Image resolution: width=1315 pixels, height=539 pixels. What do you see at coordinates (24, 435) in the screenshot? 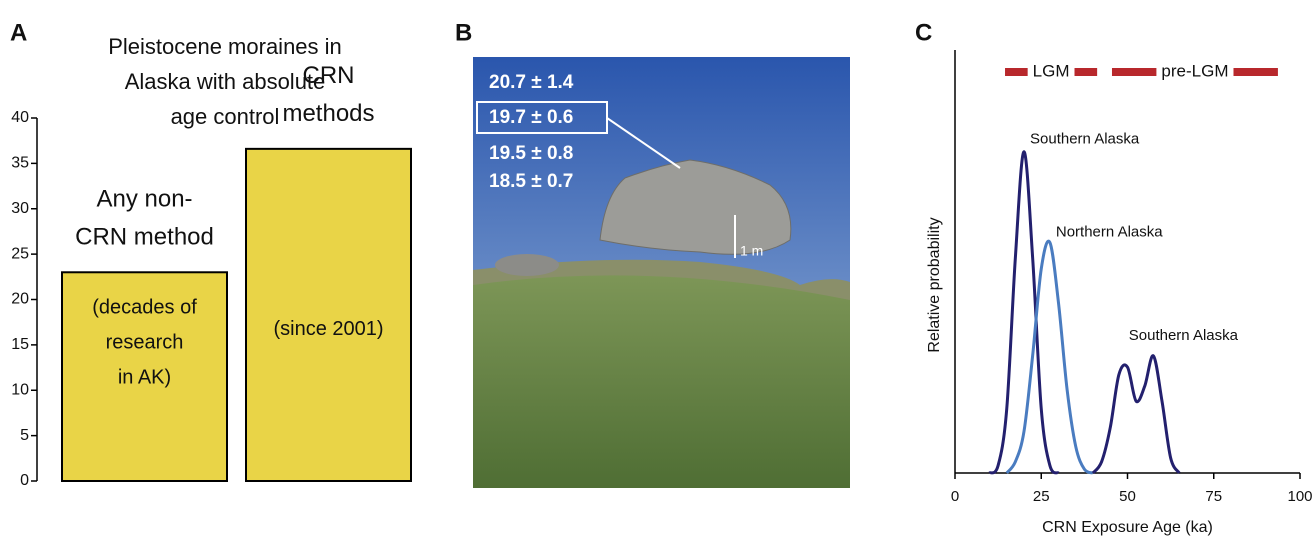
I see `y-tick-label: 5` at bounding box center [24, 435].